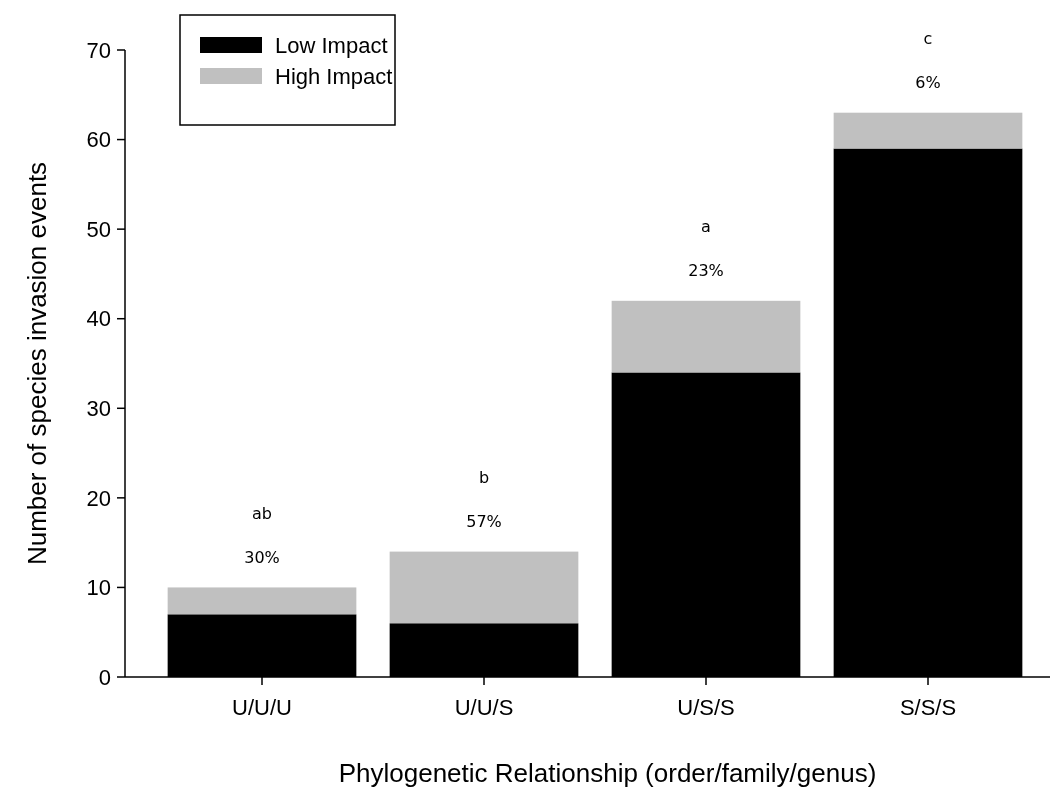 This screenshot has height=797, width=1064. Describe the element at coordinates (262, 558) in the screenshot. I see `annotation: 30%` at that location.